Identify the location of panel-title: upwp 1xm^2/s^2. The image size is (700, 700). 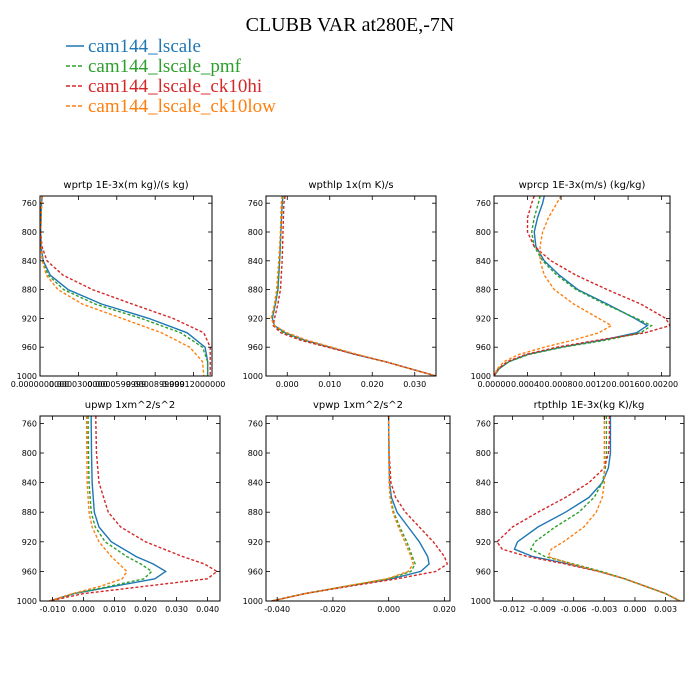
(130, 405).